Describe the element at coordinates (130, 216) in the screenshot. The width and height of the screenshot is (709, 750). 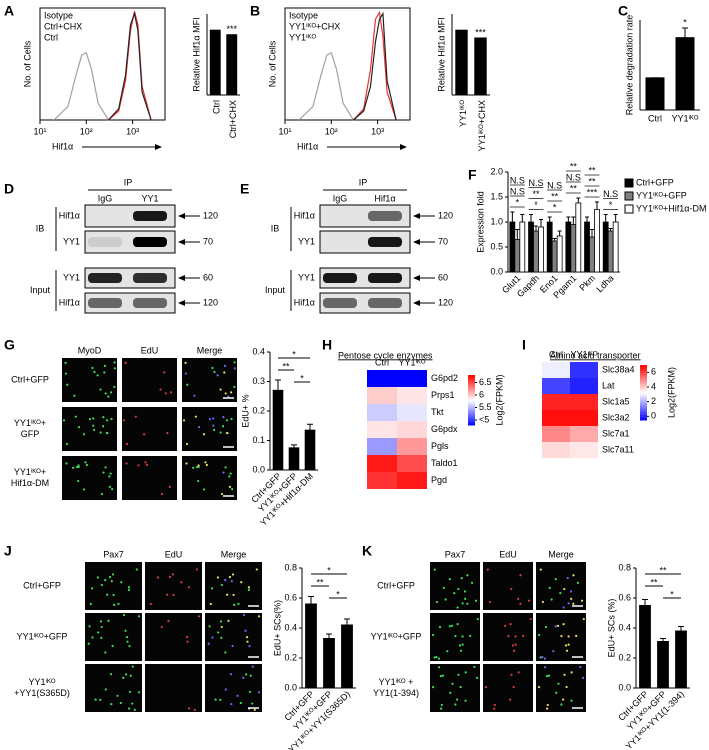
I see `blot-strip` at that location.